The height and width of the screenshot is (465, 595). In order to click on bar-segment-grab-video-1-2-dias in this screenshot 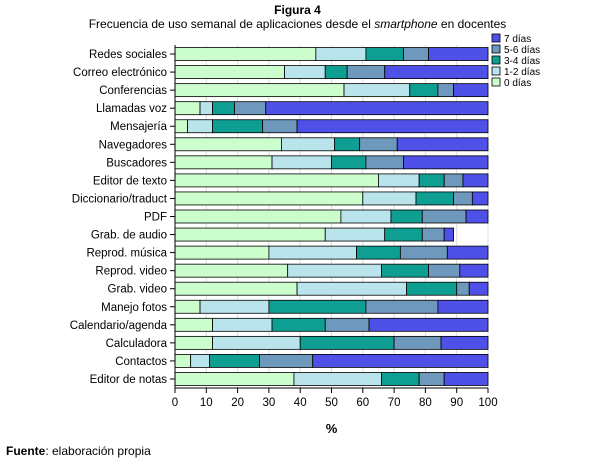, I will do `click(352, 288)`.